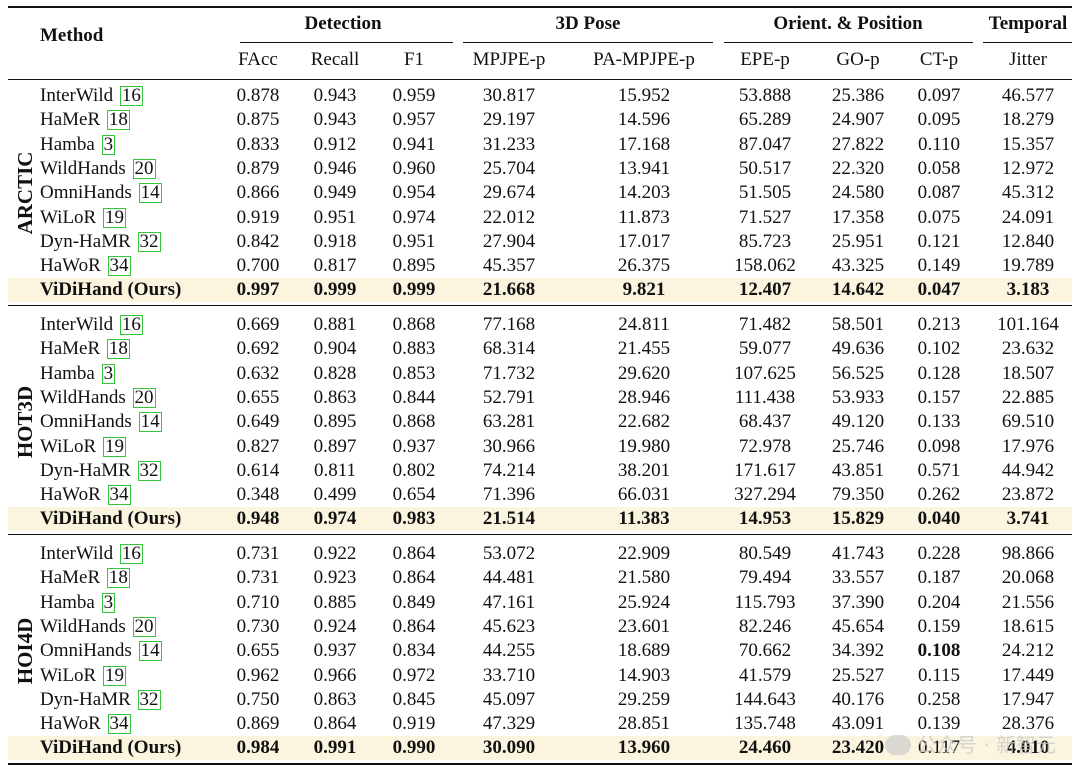 The width and height of the screenshot is (1080, 774). What do you see at coordinates (644, 120) in the screenshot?
I see `metric-cell: 14.596` at bounding box center [644, 120].